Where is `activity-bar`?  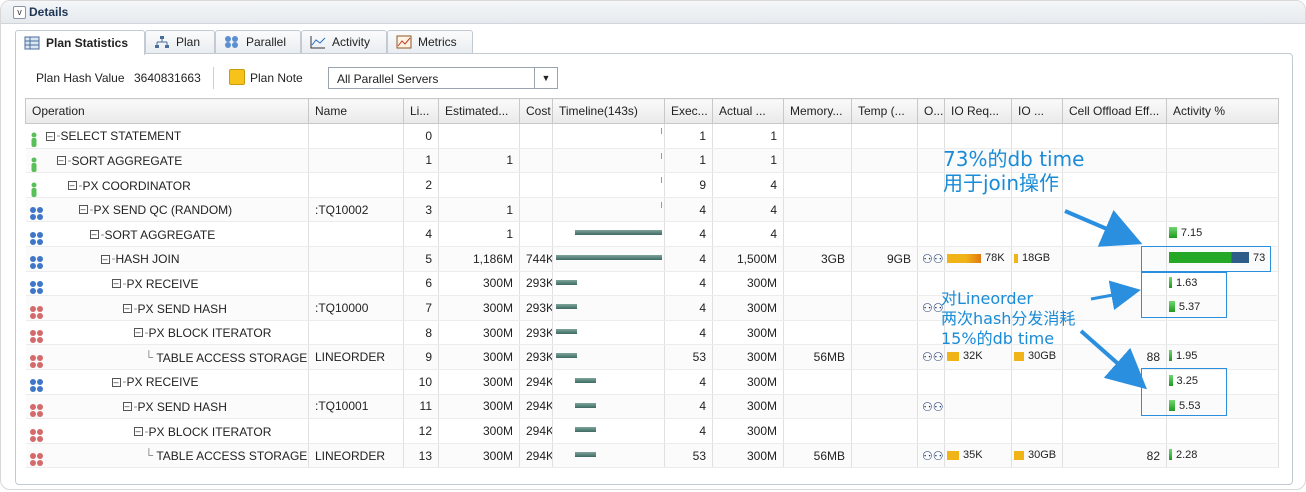
activity-bar is located at coordinates (1170, 454).